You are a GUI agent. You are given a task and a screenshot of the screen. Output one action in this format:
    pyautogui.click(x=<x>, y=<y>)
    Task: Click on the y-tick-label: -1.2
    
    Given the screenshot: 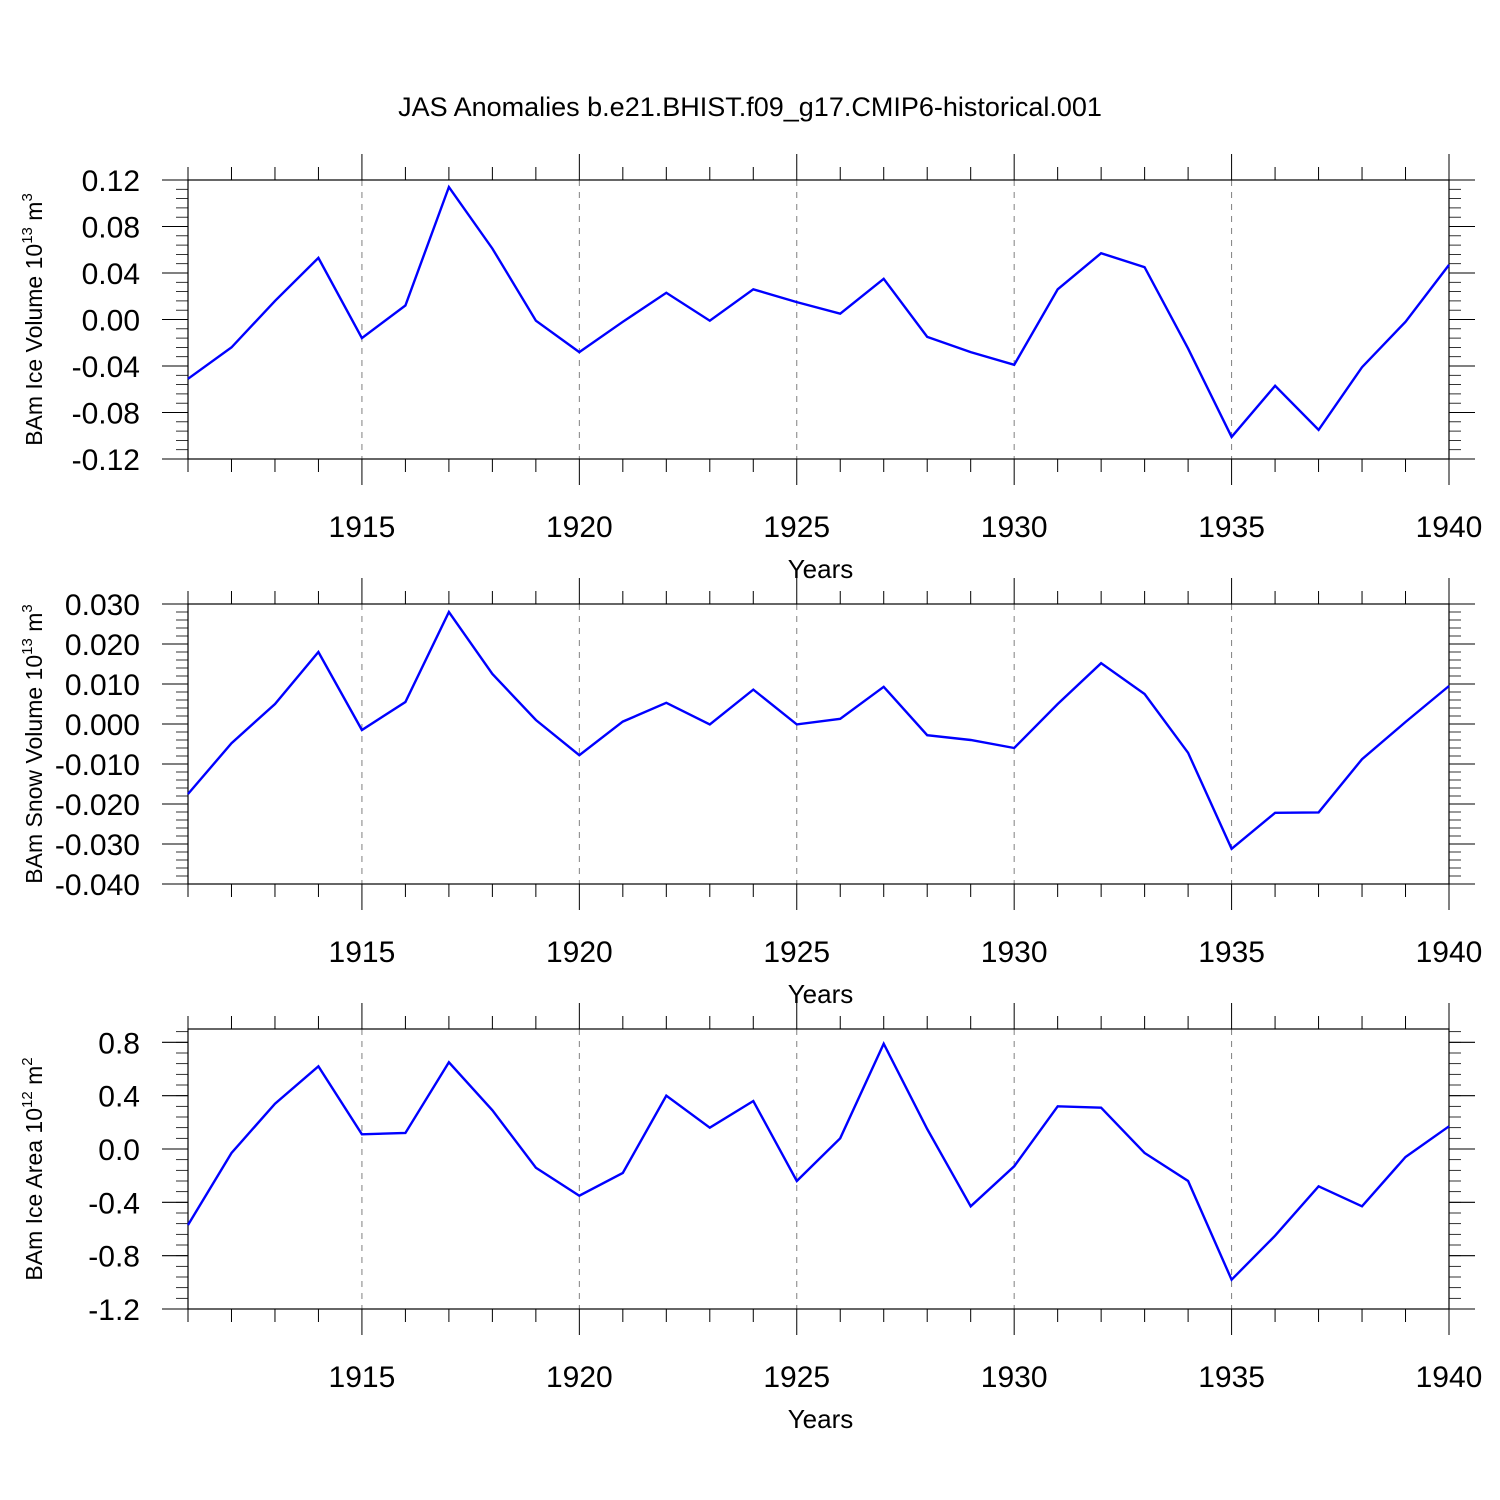 What is the action you would take?
    pyautogui.click(x=114, y=1310)
    